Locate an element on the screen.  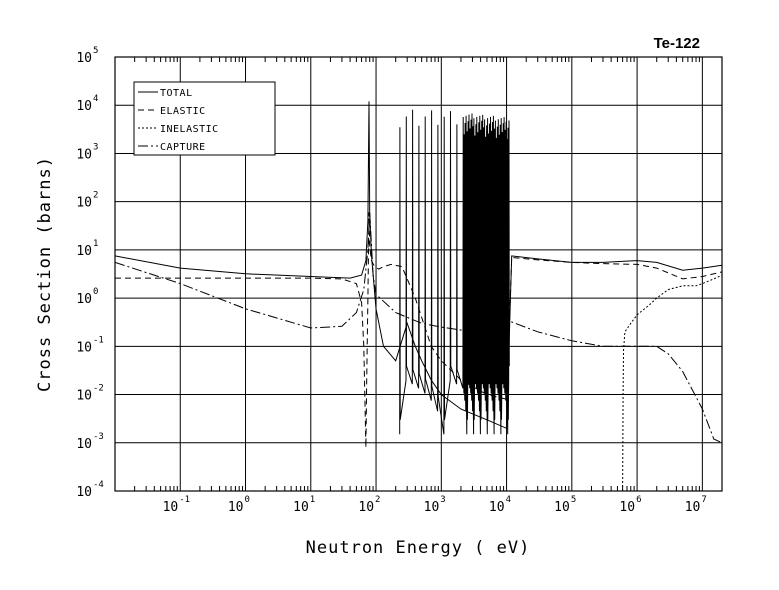
x-tick-label: 10 -1 is located at coordinates (177, 505).